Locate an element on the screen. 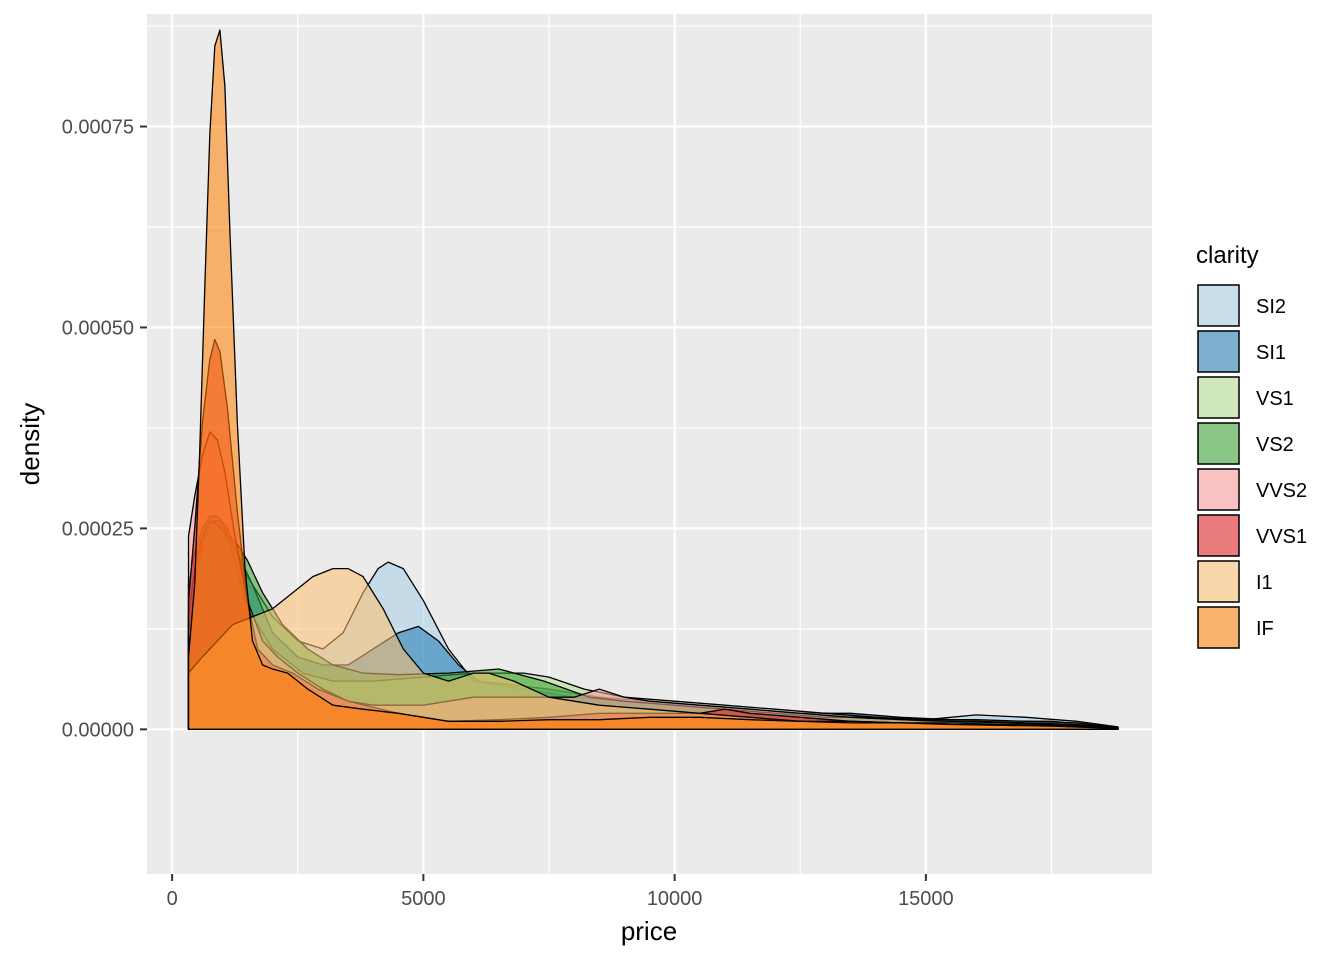  legend-swatch-si1 is located at coordinates (1218, 351).